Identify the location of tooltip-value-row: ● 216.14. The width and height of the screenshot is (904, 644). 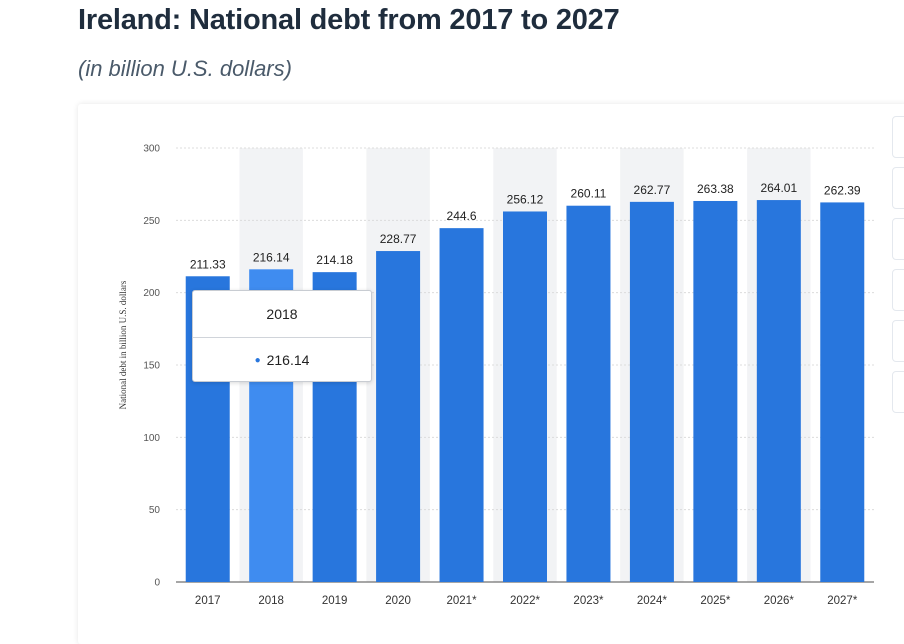
(282, 360).